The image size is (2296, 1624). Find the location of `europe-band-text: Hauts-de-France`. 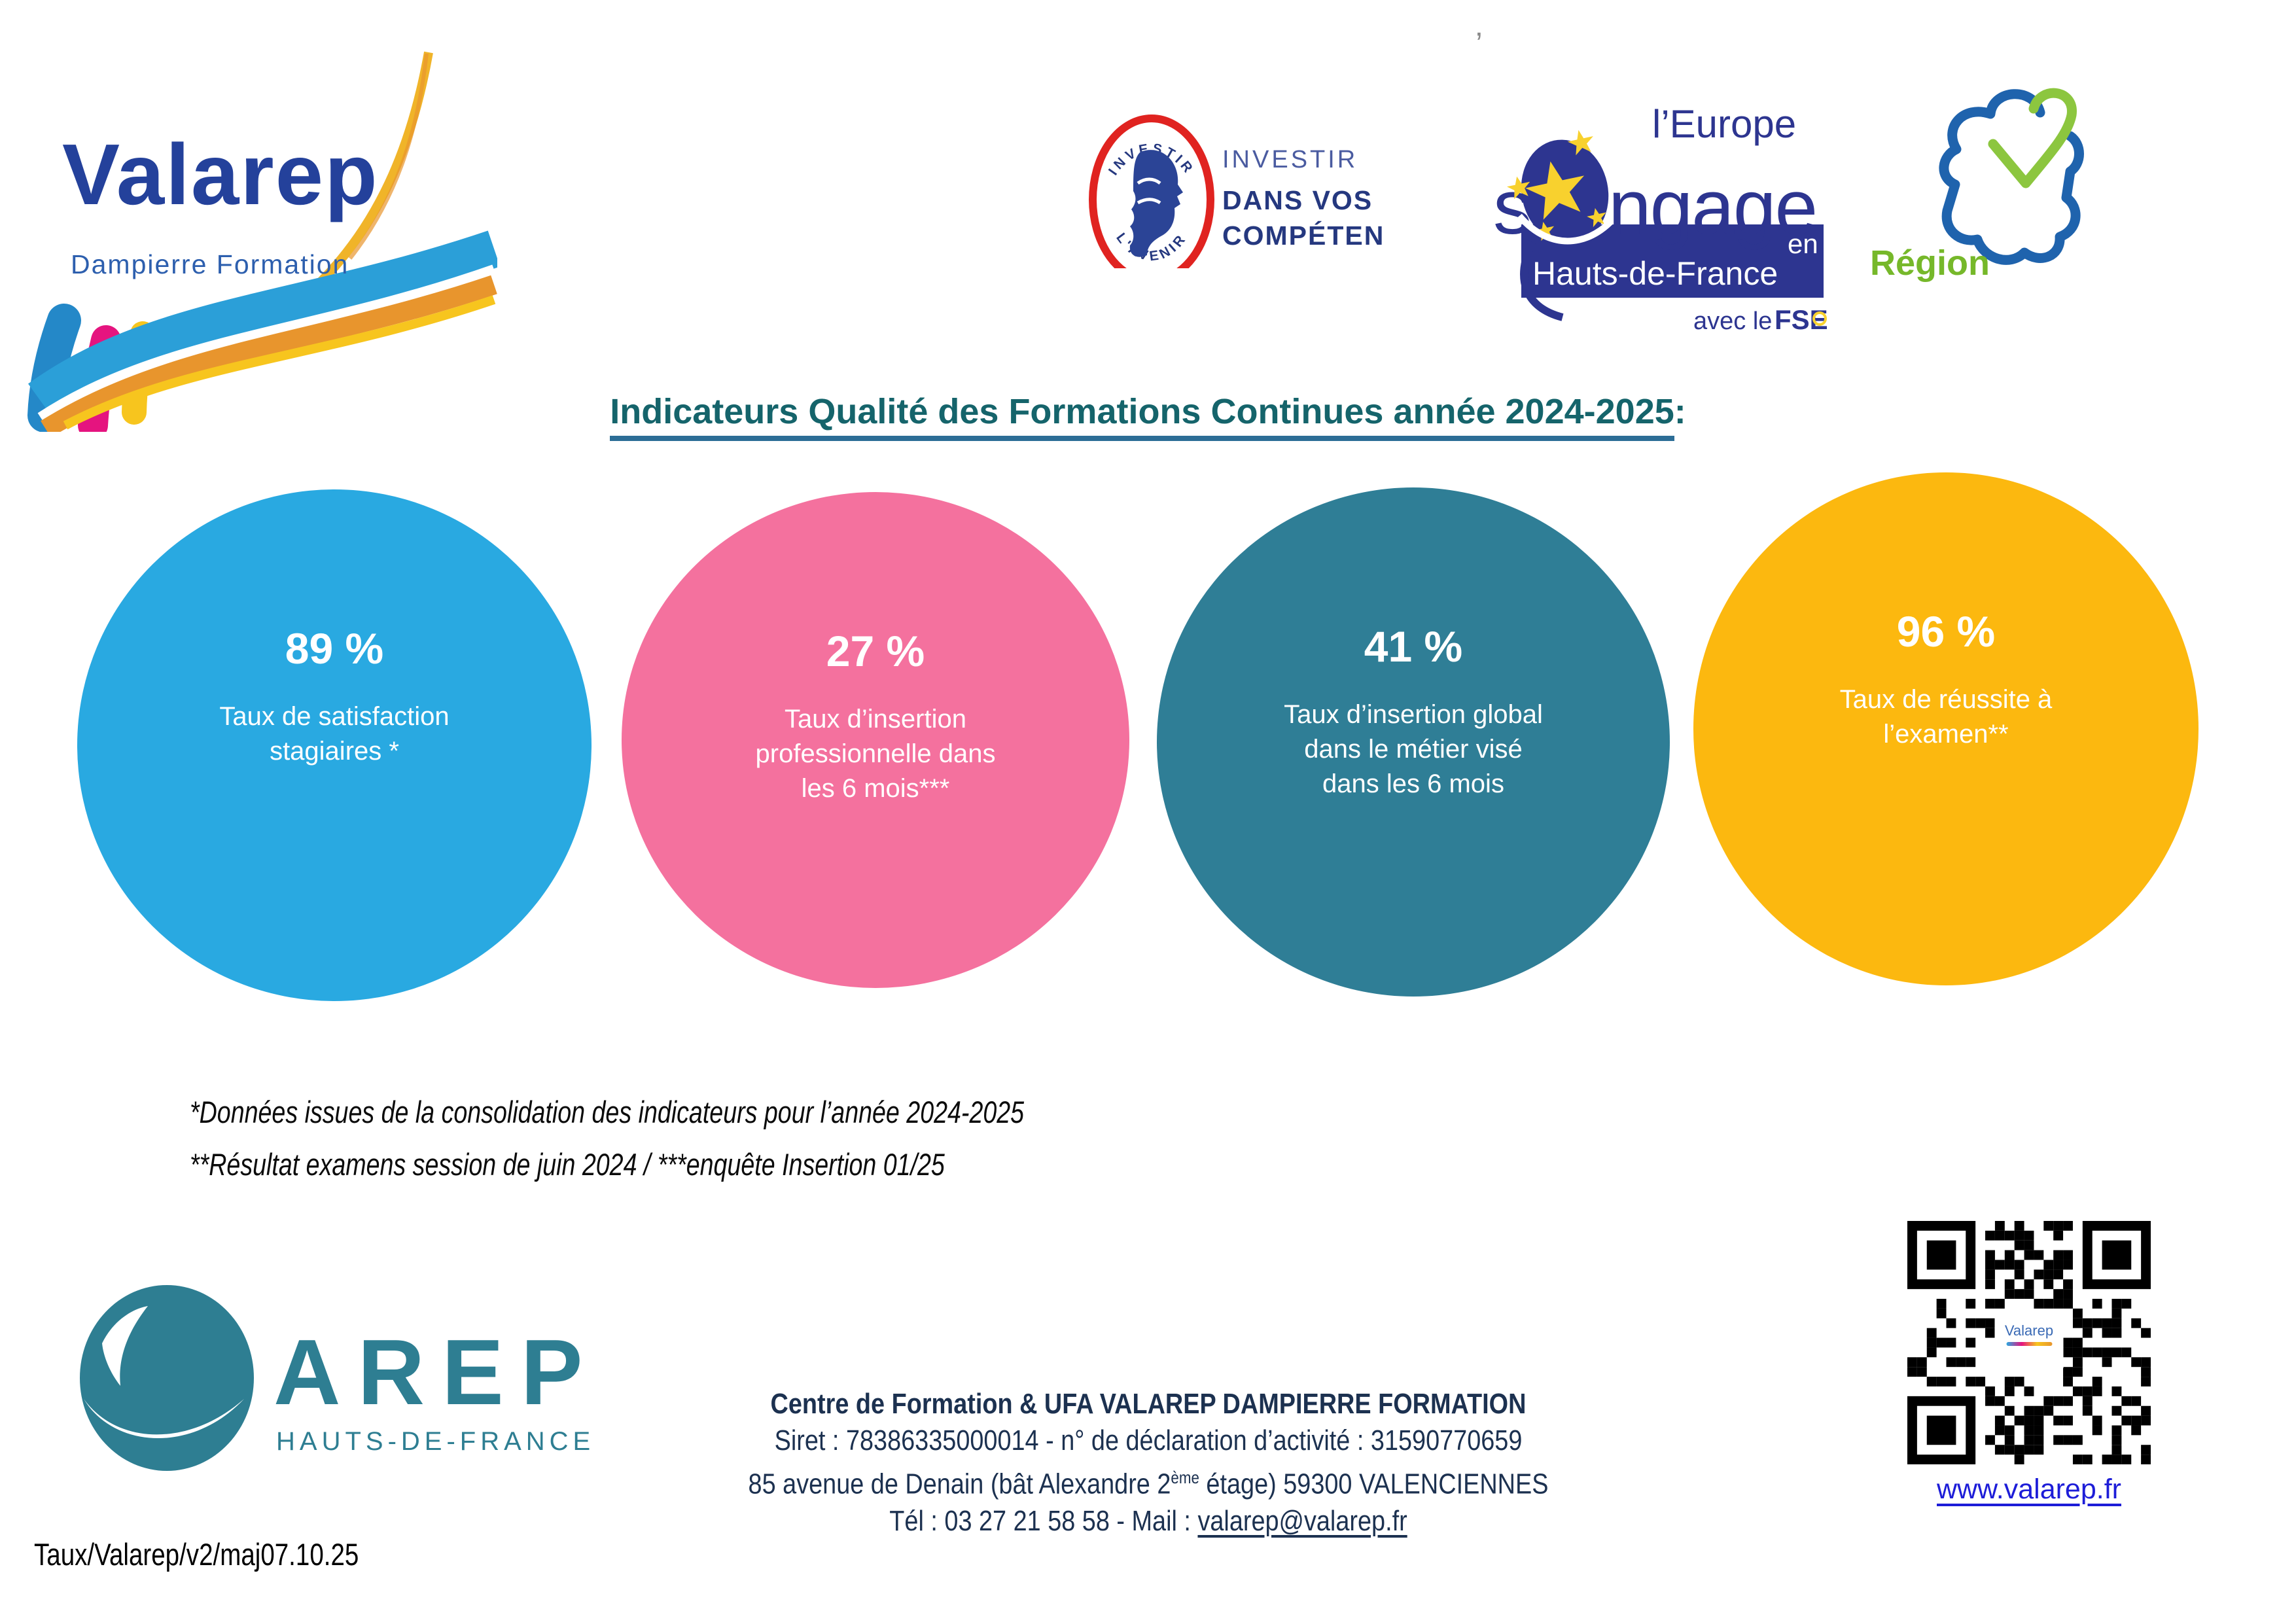

europe-band-text: Hauts-de-France is located at coordinates (1655, 273).